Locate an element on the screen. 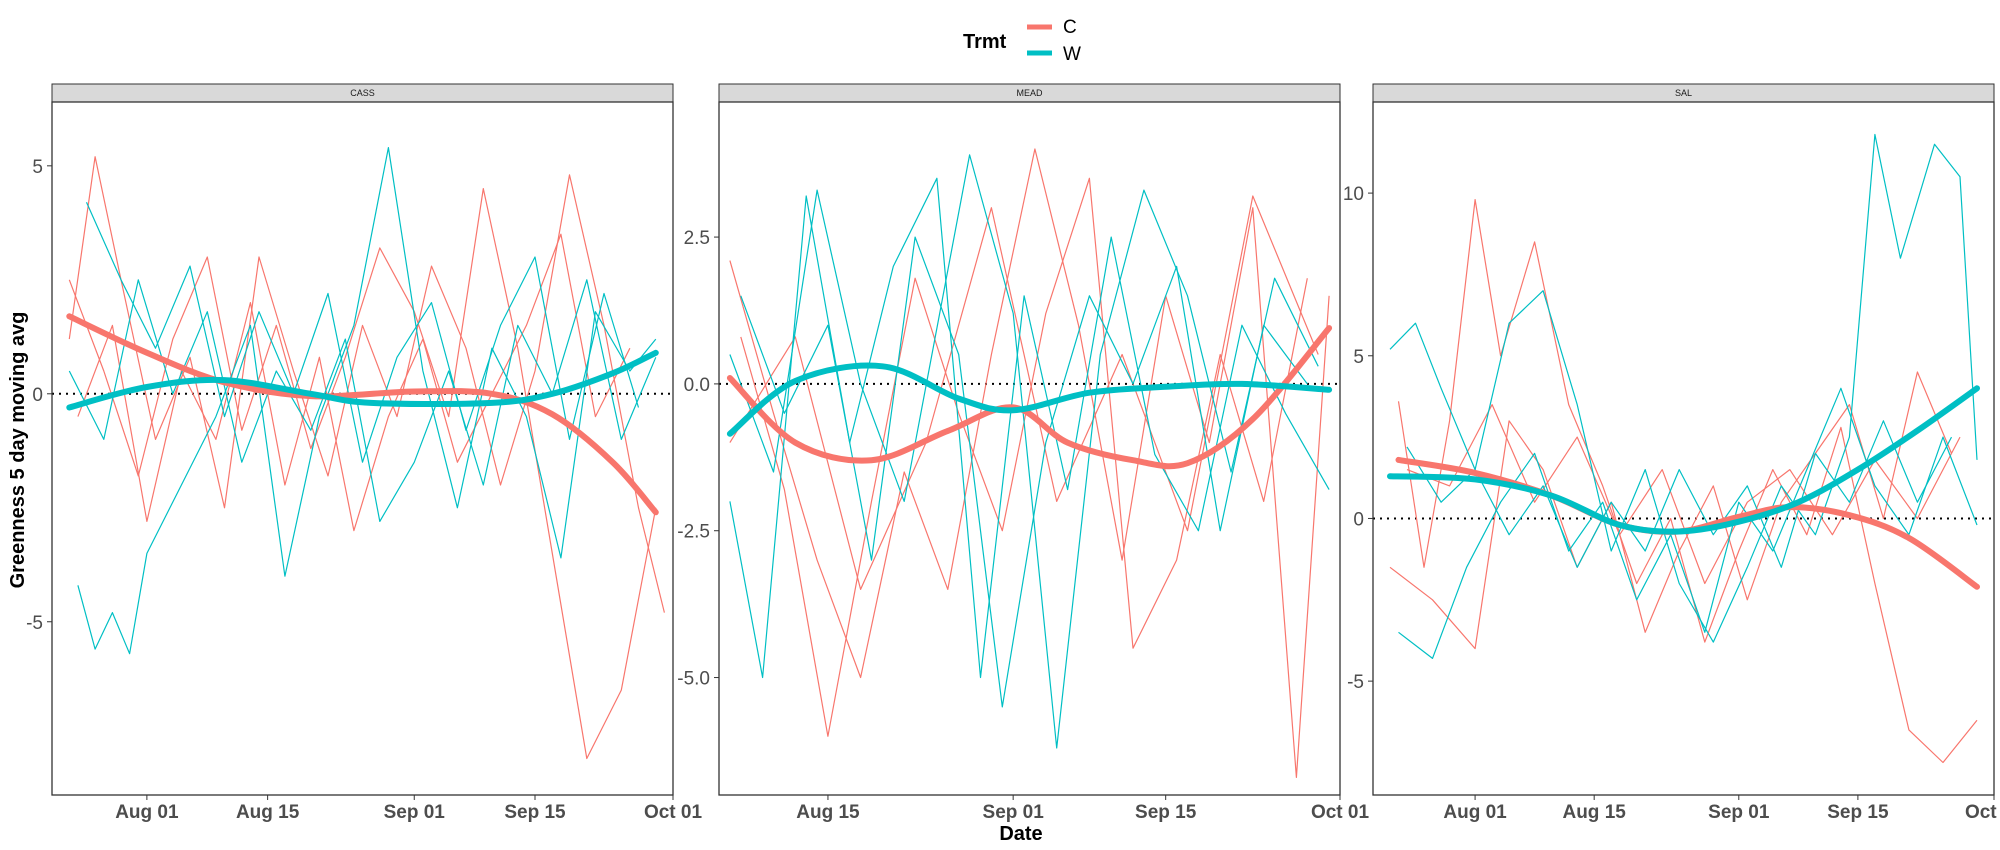 This screenshot has width=2000, height=850. x-tick-label-sal: Sep 15 is located at coordinates (1858, 812).